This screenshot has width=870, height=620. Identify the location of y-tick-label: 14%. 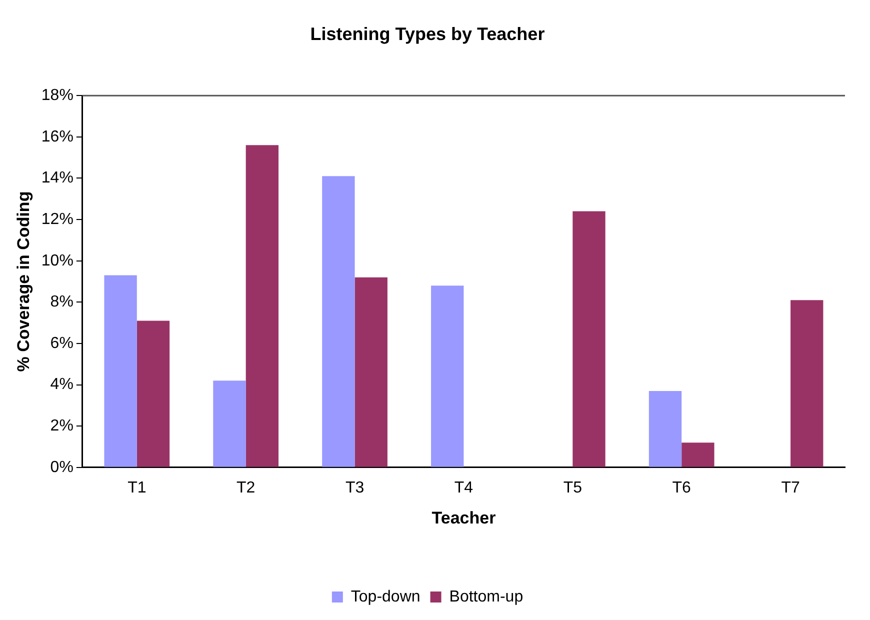
(57, 178).